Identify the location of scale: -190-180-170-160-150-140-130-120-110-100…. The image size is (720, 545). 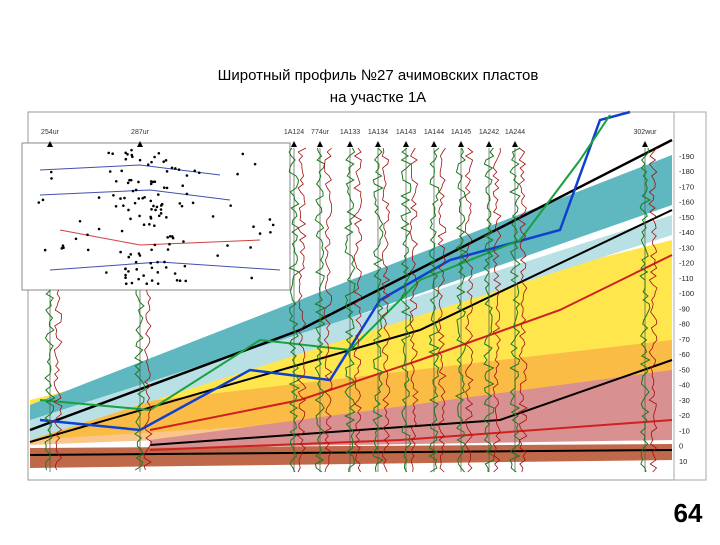
(686, 309).